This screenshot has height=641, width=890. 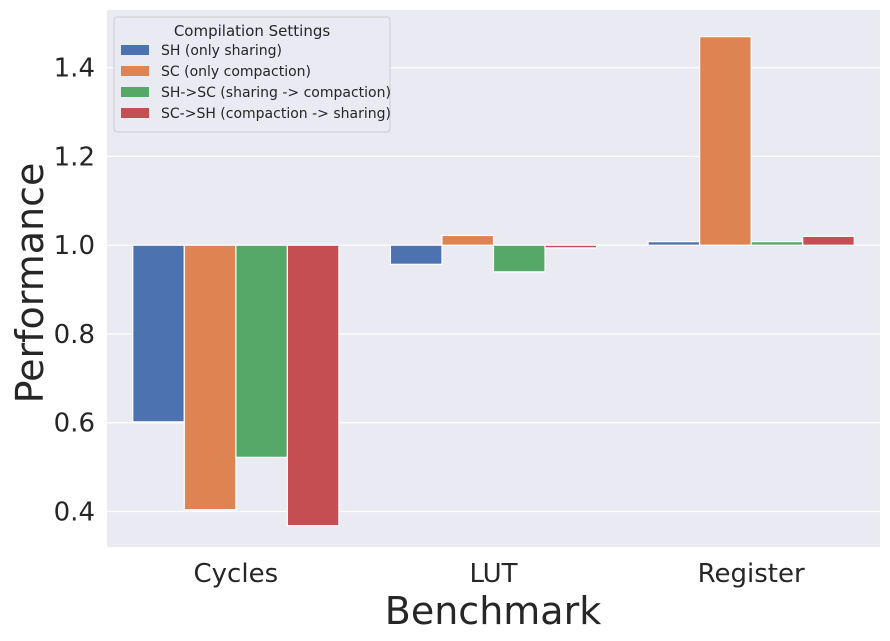 I want to click on y-tick-label: 0.6, so click(x=74, y=424).